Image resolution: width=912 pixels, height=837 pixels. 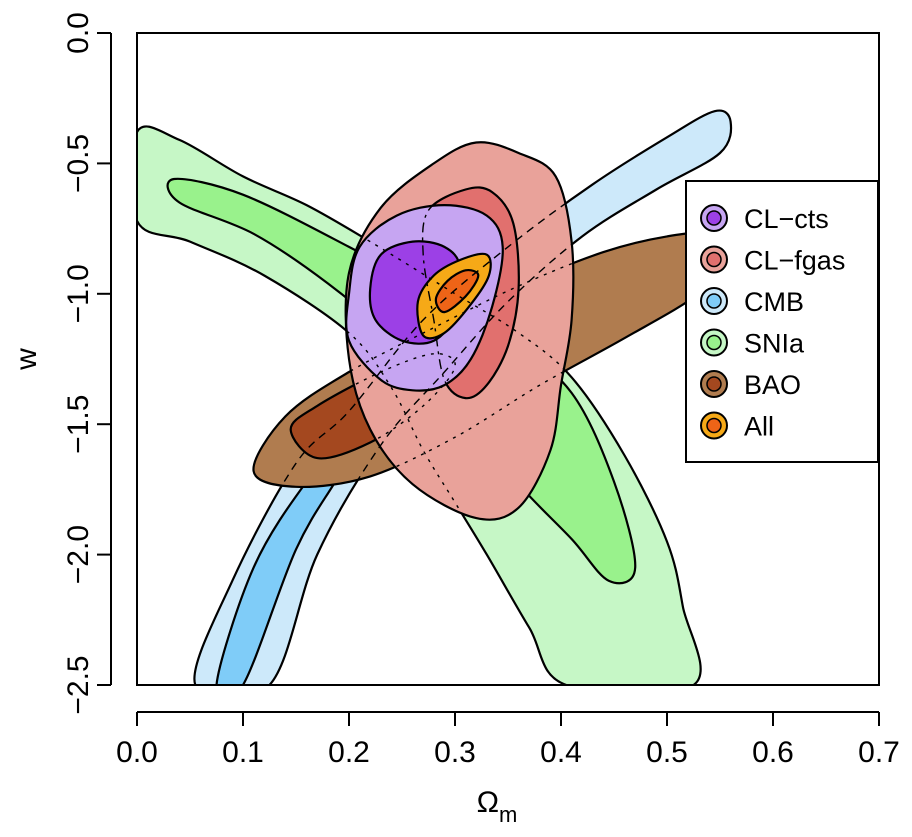 What do you see at coordinates (488, 802) in the screenshot?
I see `x-axis-title-main: Ω` at bounding box center [488, 802].